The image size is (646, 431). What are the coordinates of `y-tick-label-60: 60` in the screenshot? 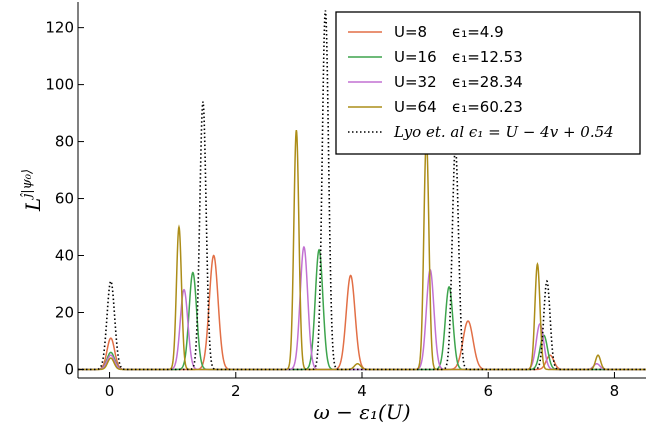 It's located at (64, 199).